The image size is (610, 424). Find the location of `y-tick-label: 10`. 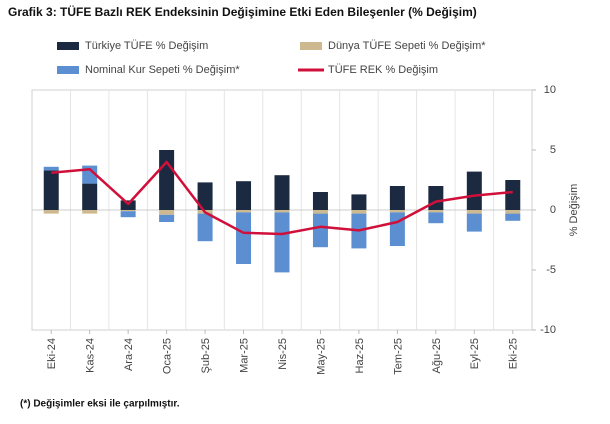

y-tick-label: 10 is located at coordinates (550, 90).